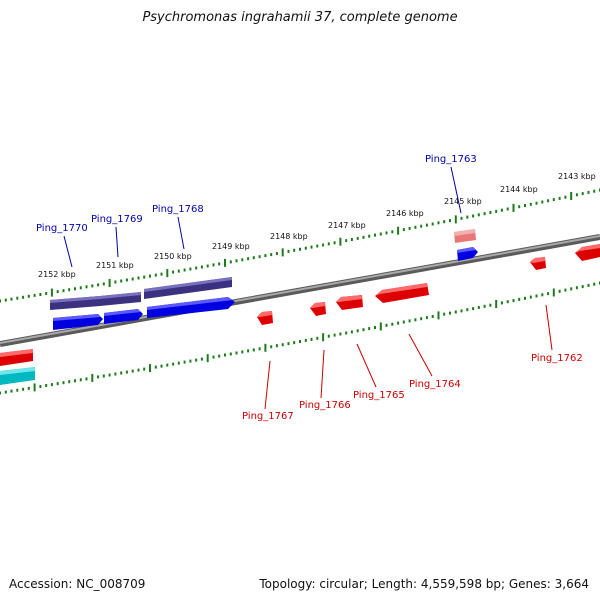 This screenshot has height=600, width=600. Describe the element at coordinates (577, 176) in the screenshot. I see `scale-label-2143: 2143 kbp` at that location.